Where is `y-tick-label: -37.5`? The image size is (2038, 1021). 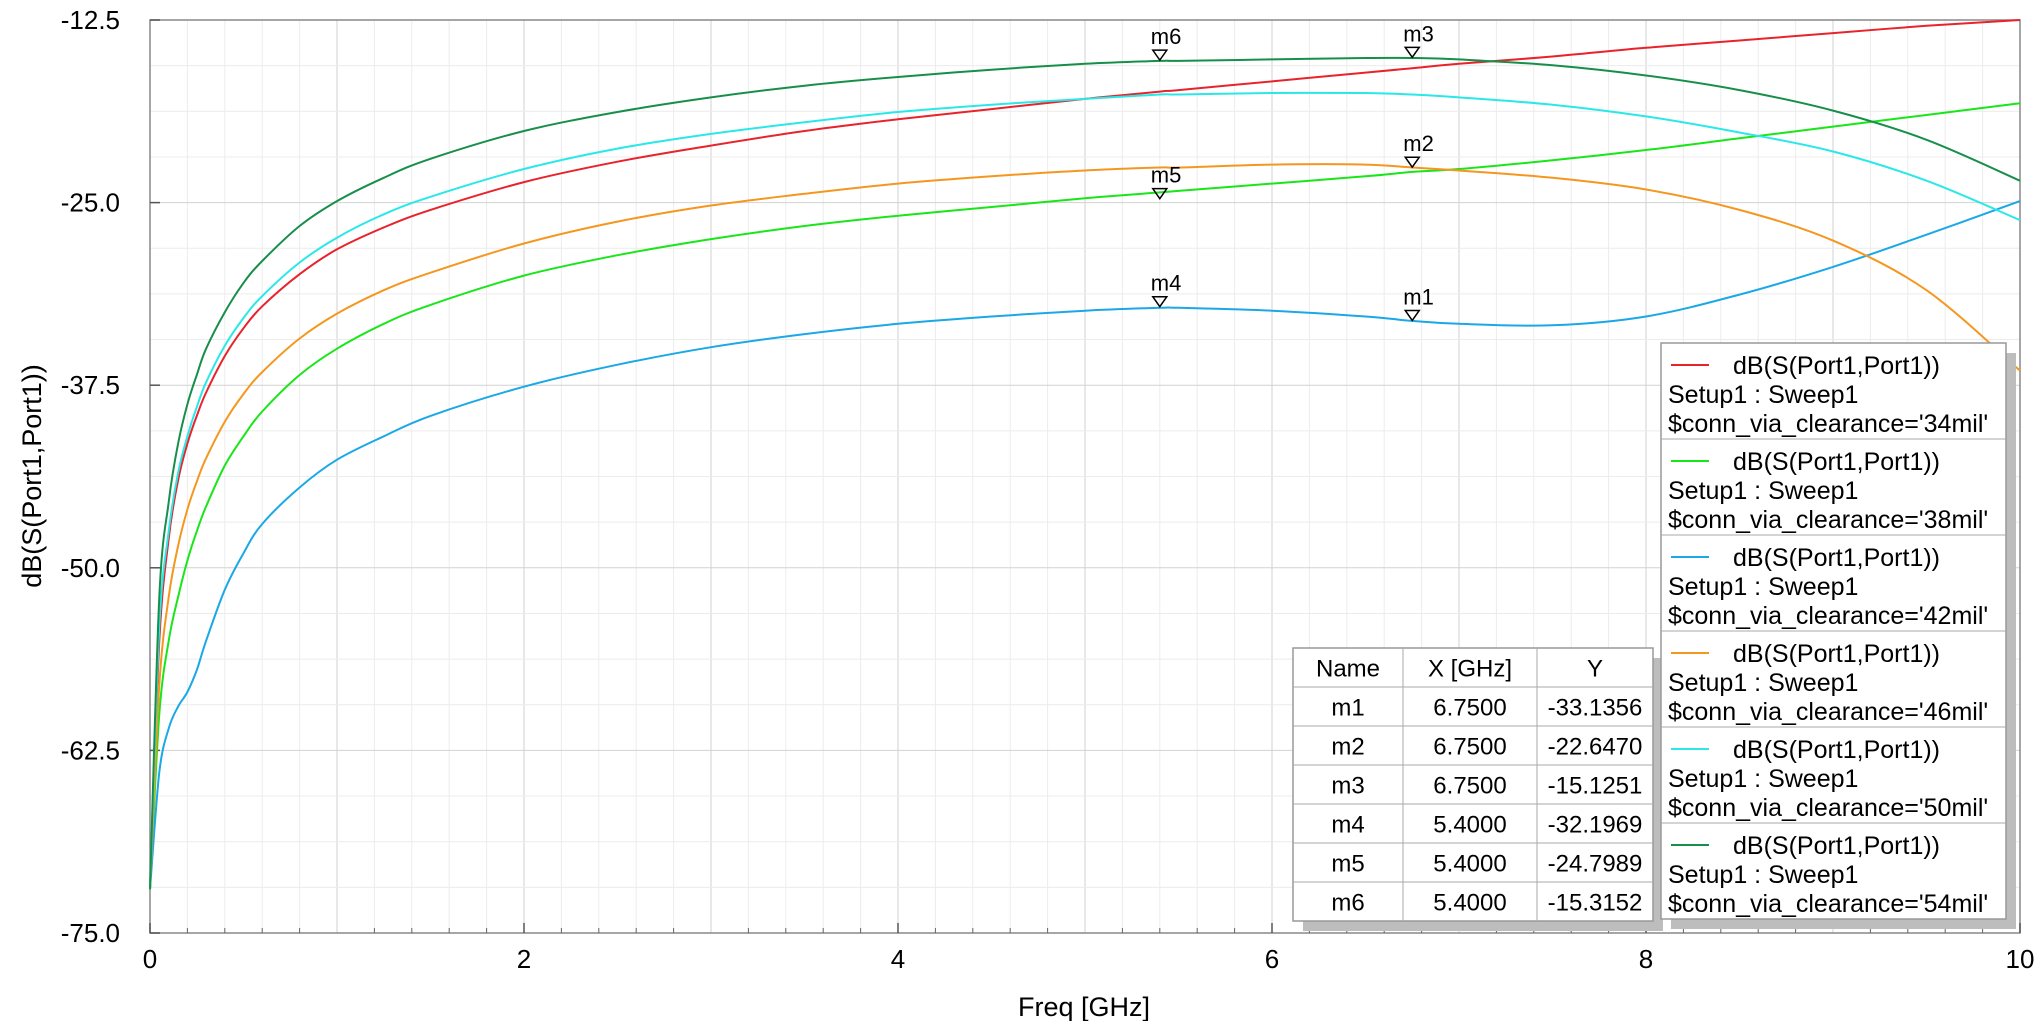 y-tick-label: -37.5 is located at coordinates (90, 385).